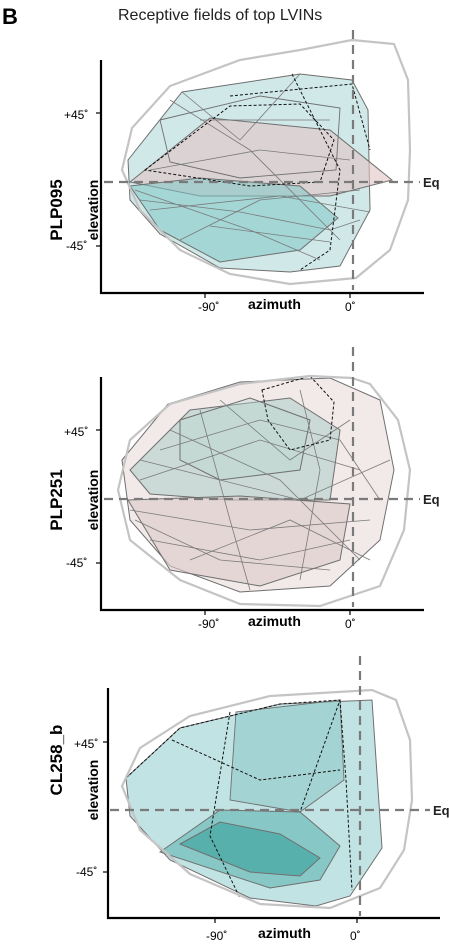  I want to click on panel-name: PLP095, so click(56, 209).